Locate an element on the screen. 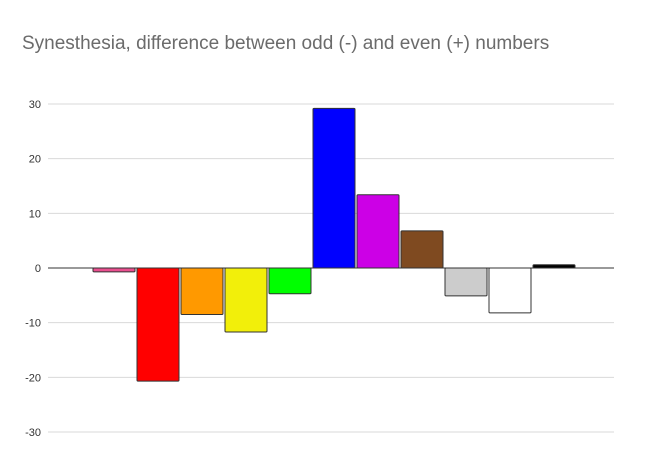 The width and height of the screenshot is (650, 460). y-axis-tick-labels: 30 20 10 0 -10 -20 -30 is located at coordinates (33, 269).